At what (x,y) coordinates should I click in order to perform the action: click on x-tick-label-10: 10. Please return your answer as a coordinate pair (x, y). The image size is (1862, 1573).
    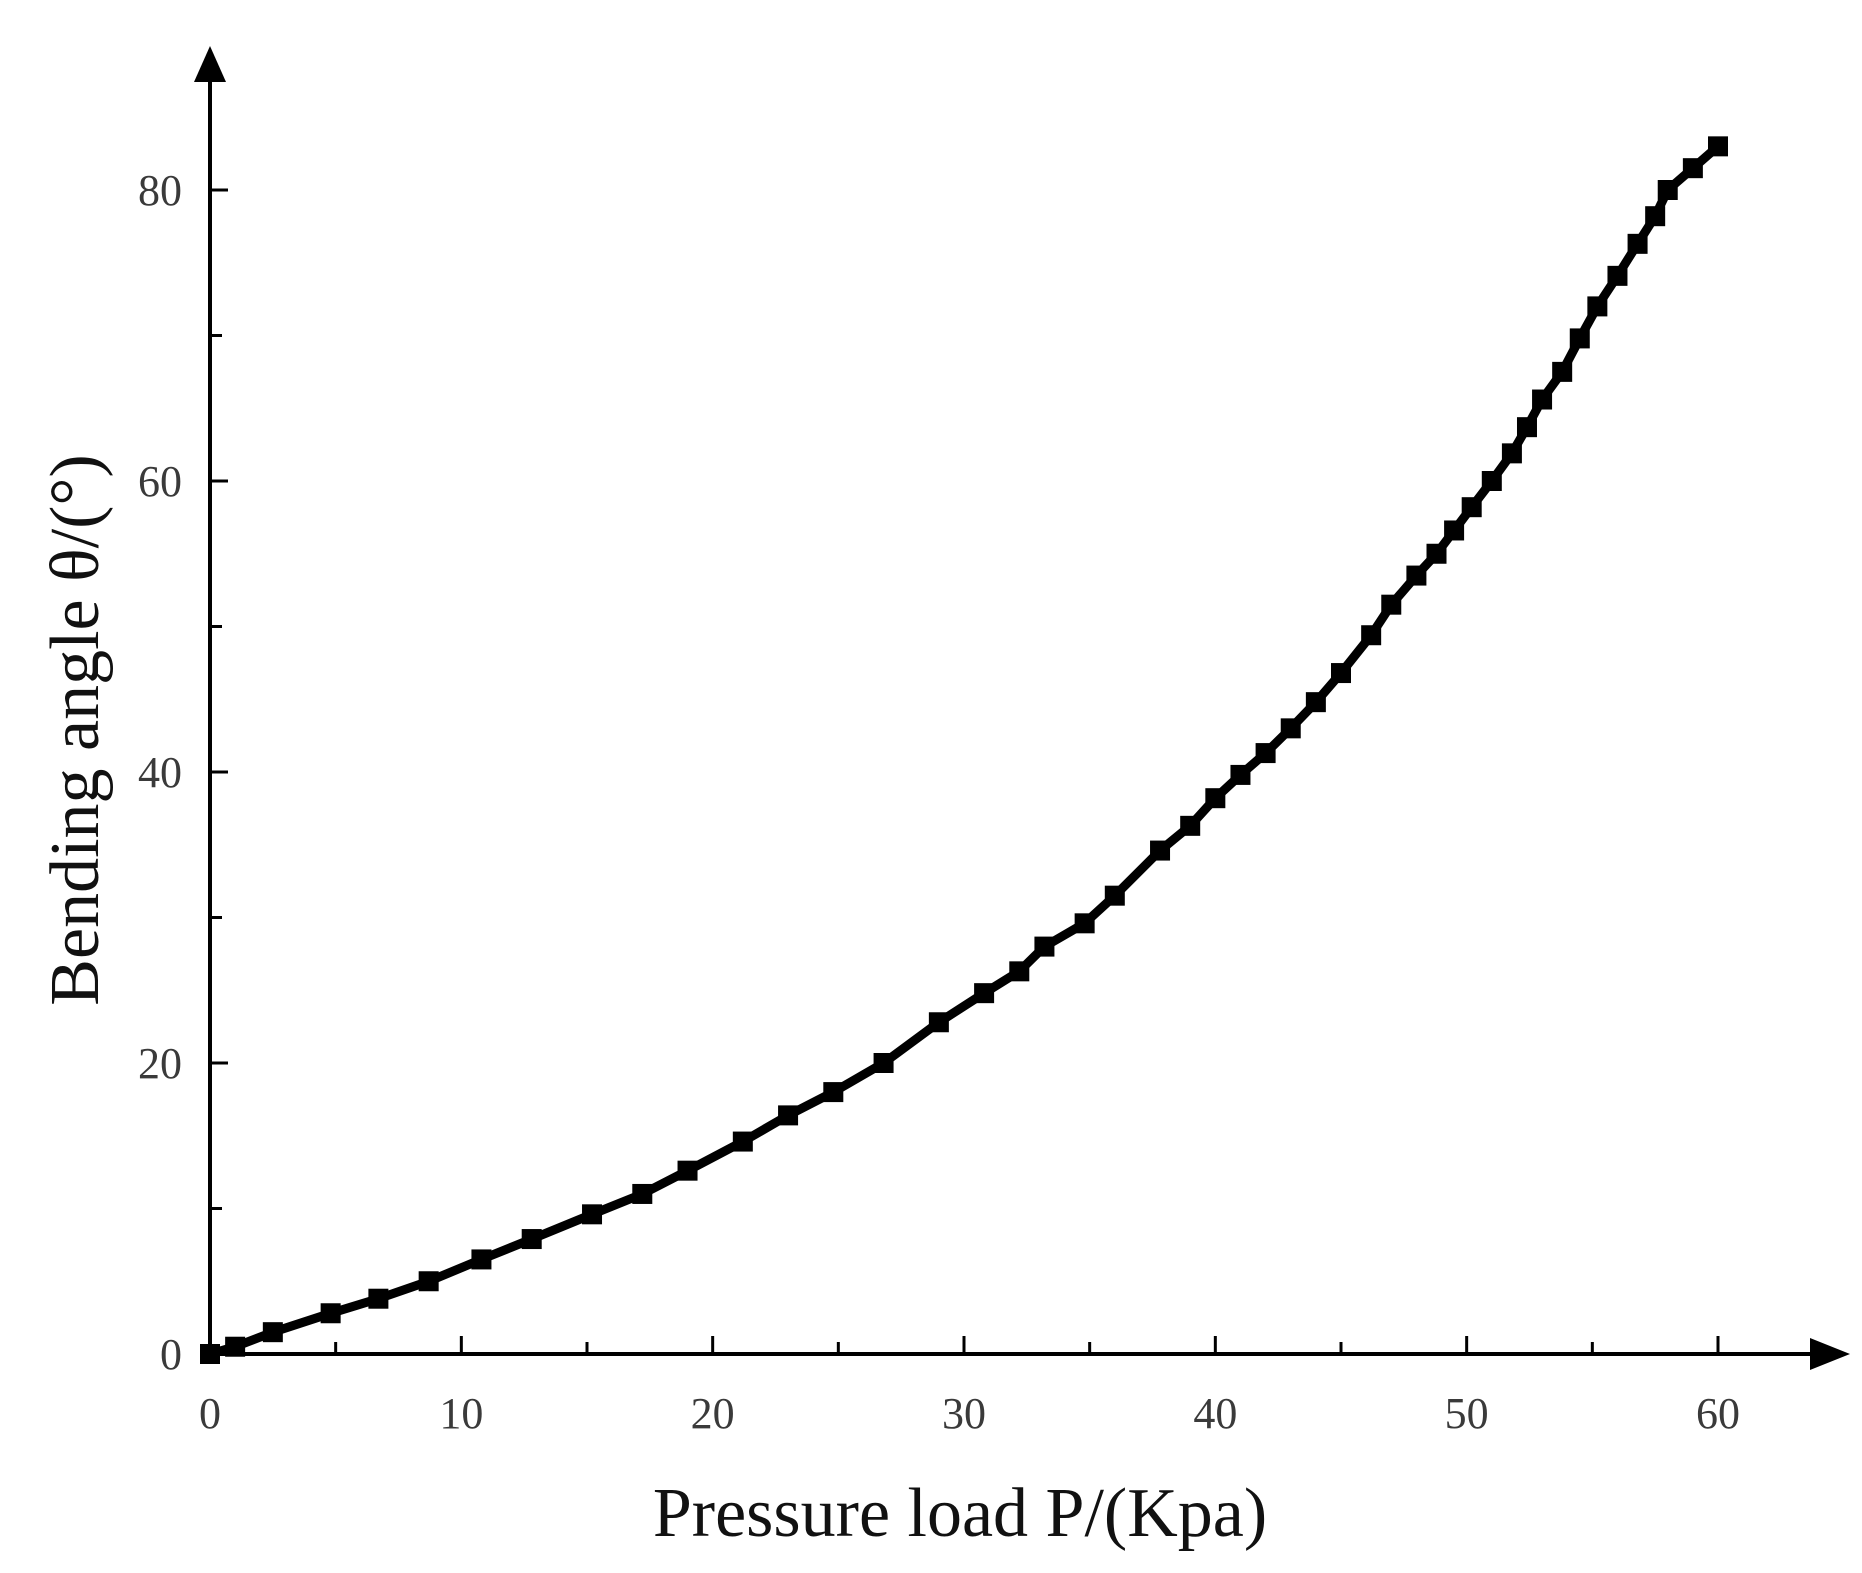
    Looking at the image, I should click on (461, 1413).